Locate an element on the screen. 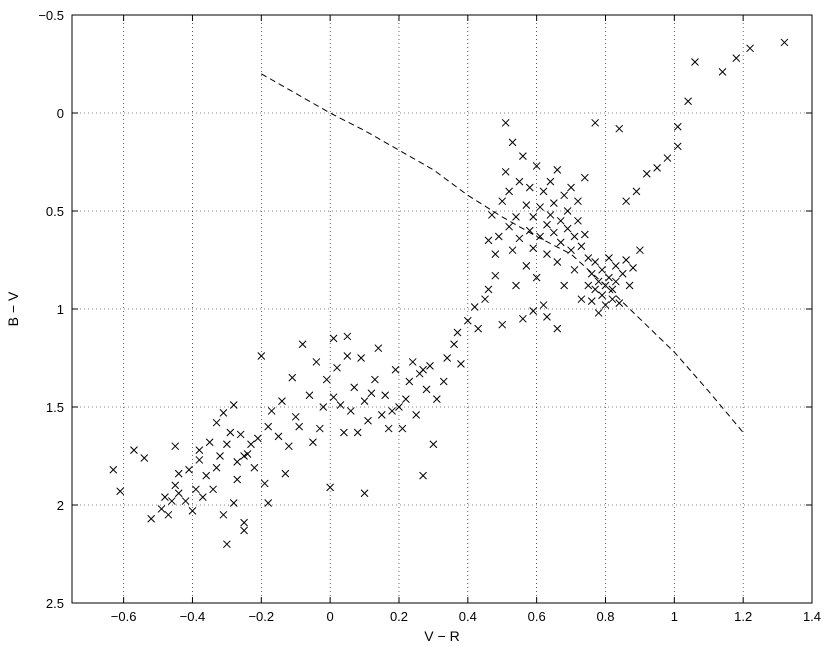  y-tick-label: 2 is located at coordinates (60, 505).